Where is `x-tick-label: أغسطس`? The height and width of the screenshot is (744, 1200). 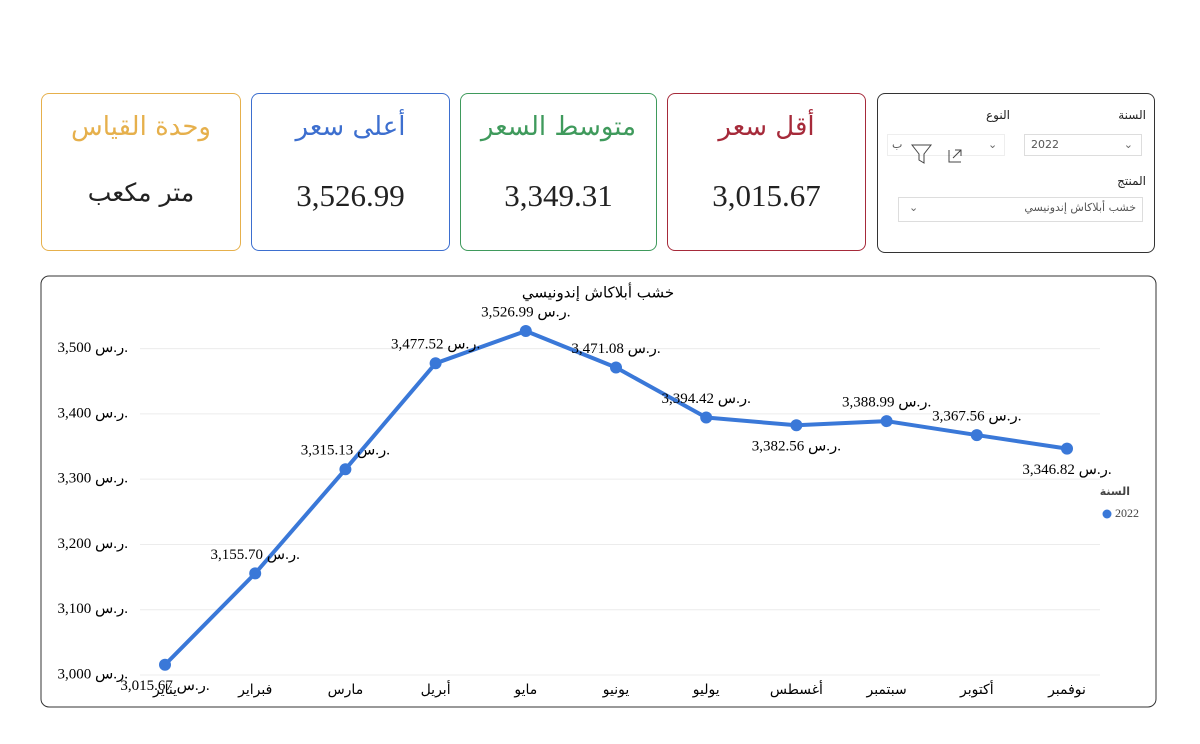
x-tick-label: أغسطس is located at coordinates (796, 689).